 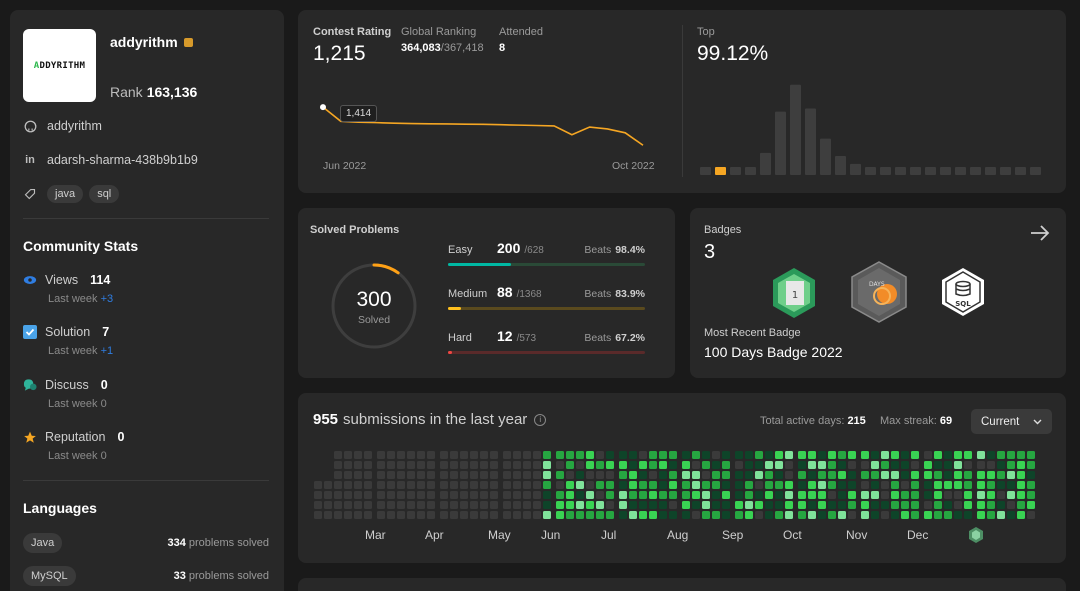 What do you see at coordinates (81, 246) in the screenshot?
I see `community-stats-title: Community Stats` at bounding box center [81, 246].